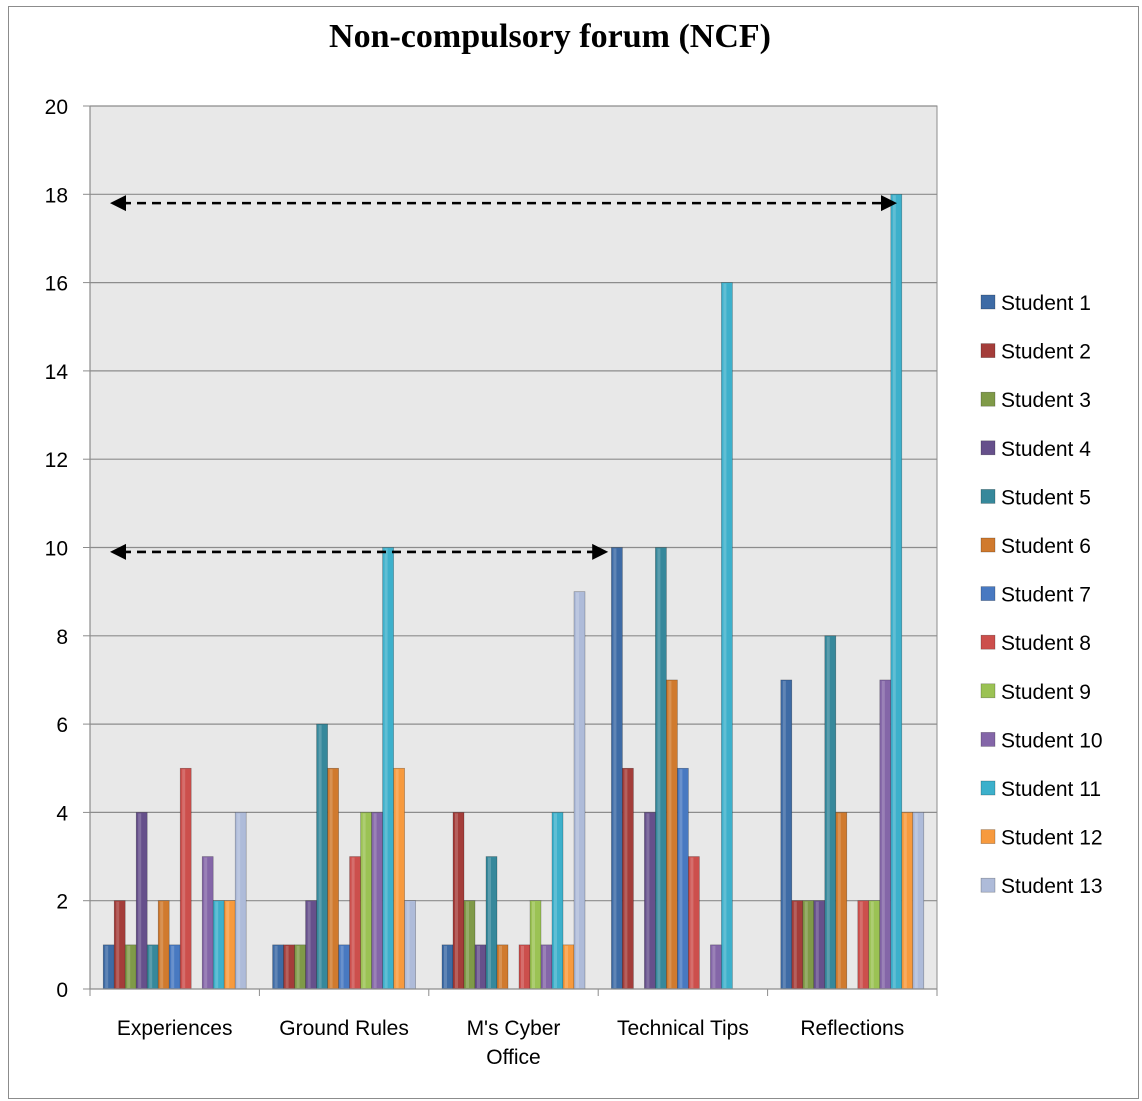  Describe the element at coordinates (513, 1057) in the screenshot. I see `x-category-label: Office` at that location.